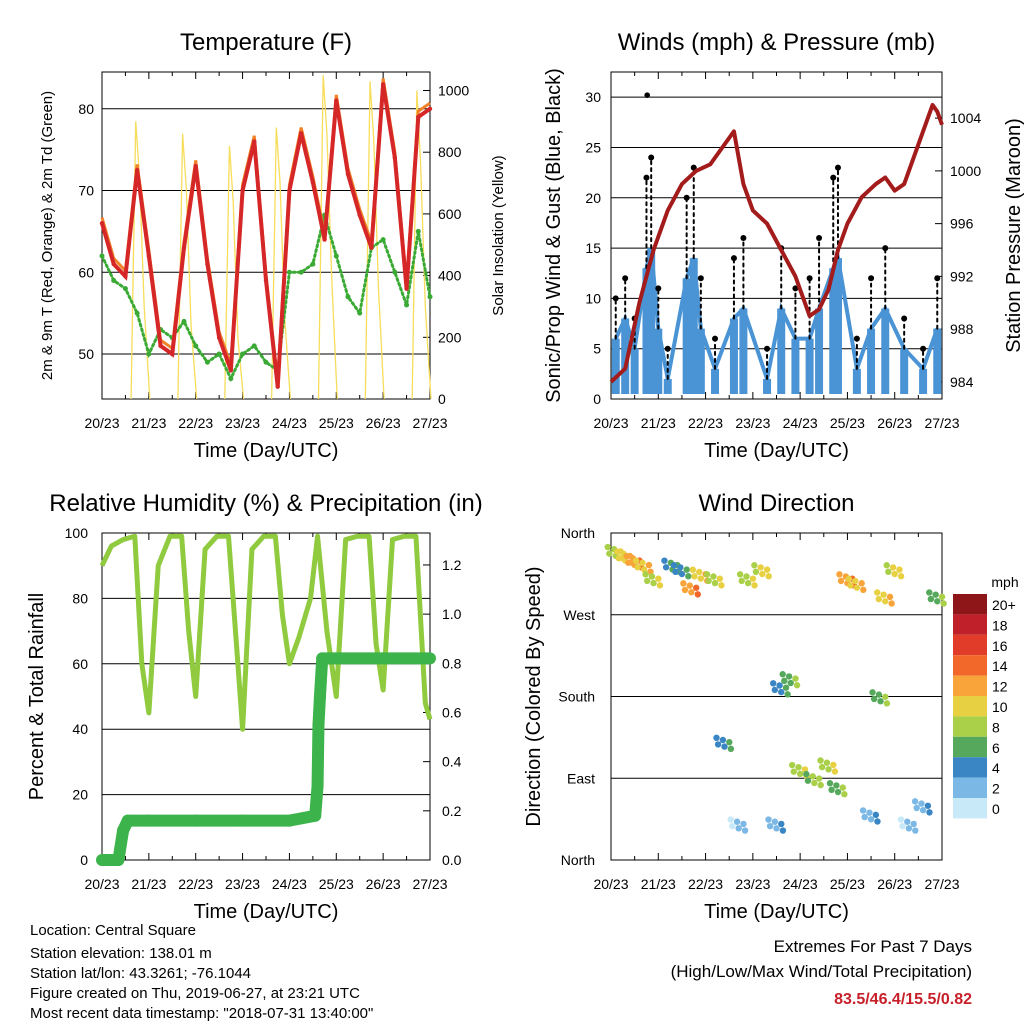 The height and width of the screenshot is (1024, 1024). I want to click on y-right-tick-label: 0.8, so click(452, 663).